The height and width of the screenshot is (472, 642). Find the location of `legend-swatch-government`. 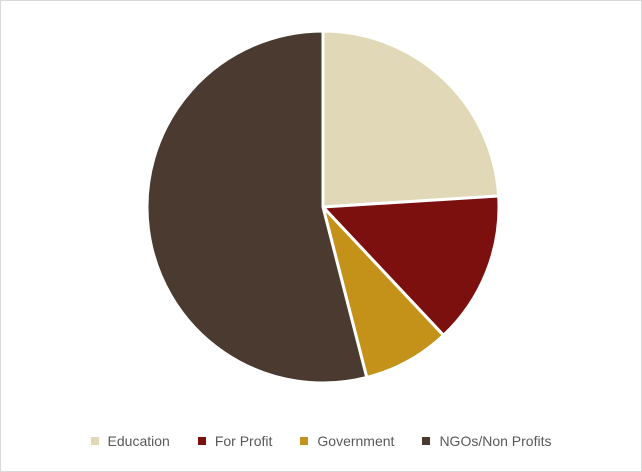

legend-swatch-government is located at coordinates (304, 441).